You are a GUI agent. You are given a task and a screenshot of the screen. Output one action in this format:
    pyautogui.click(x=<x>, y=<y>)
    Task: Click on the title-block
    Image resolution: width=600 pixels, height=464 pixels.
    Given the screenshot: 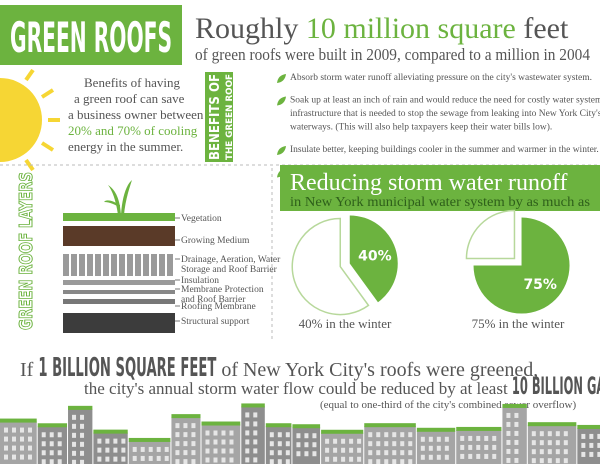 What is the action you would take?
    pyautogui.click(x=91, y=35)
    